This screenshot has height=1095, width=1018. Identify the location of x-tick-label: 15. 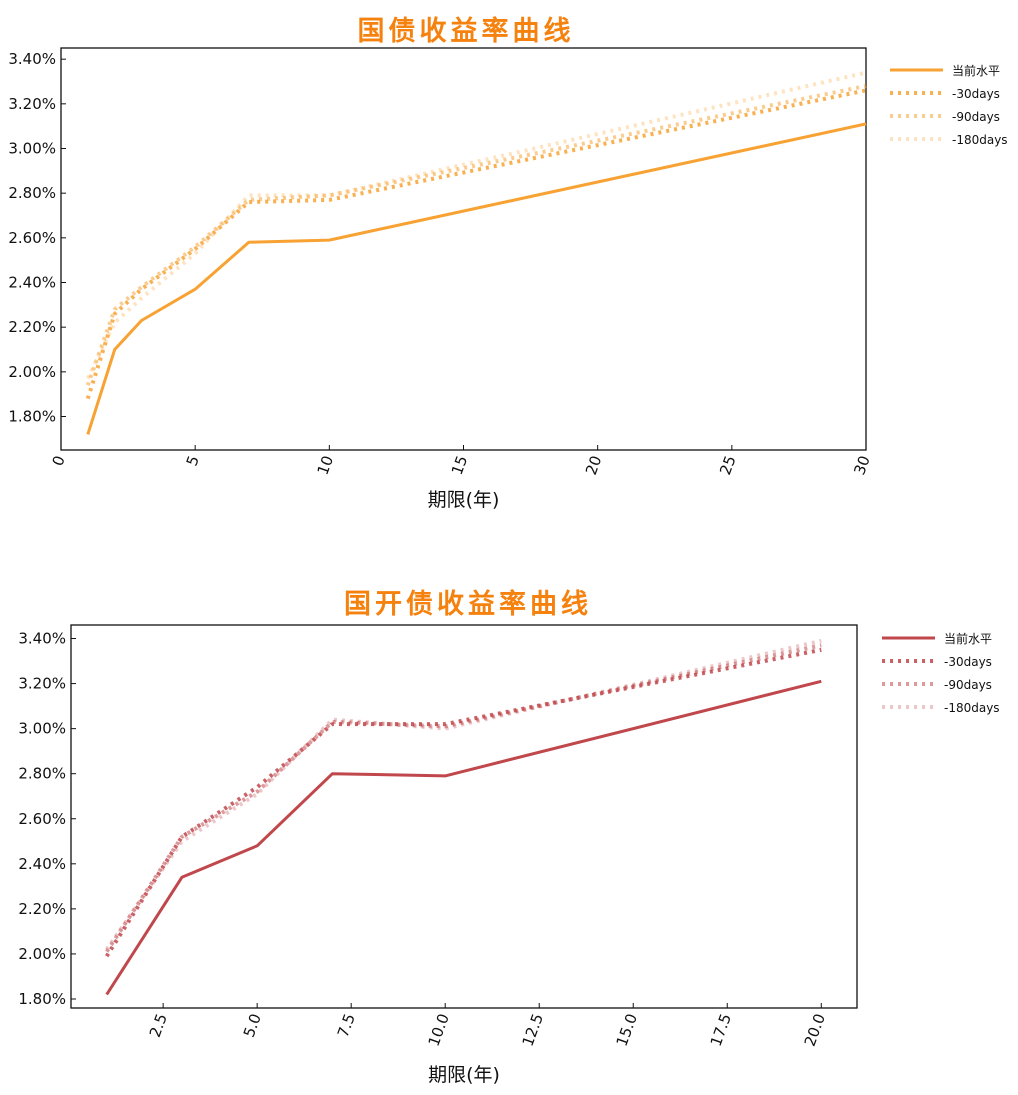
(459, 465).